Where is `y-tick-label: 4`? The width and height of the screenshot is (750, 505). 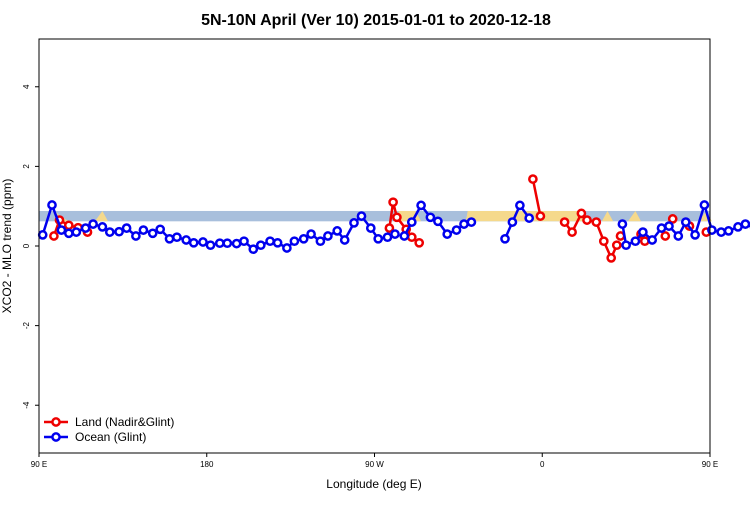 y-tick-label: 4 is located at coordinates (26, 86).